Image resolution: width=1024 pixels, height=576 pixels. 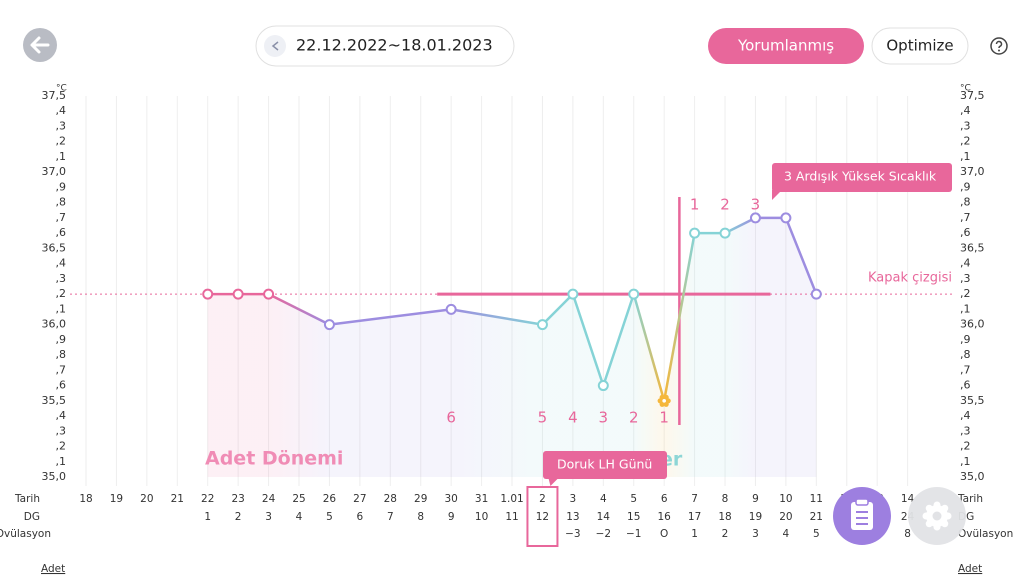 What do you see at coordinates (299, 517) in the screenshot?
I see `cycle-day-label: 4` at bounding box center [299, 517].